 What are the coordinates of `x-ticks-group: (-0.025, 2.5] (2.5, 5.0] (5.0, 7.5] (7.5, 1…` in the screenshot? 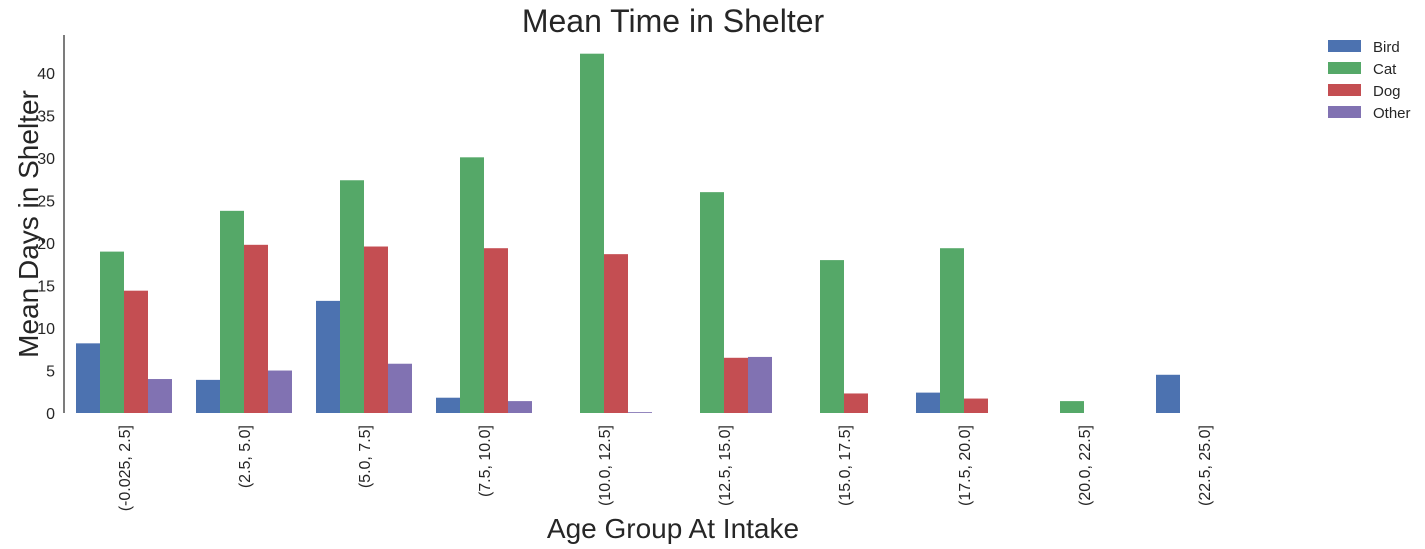 It's located at (665, 468).